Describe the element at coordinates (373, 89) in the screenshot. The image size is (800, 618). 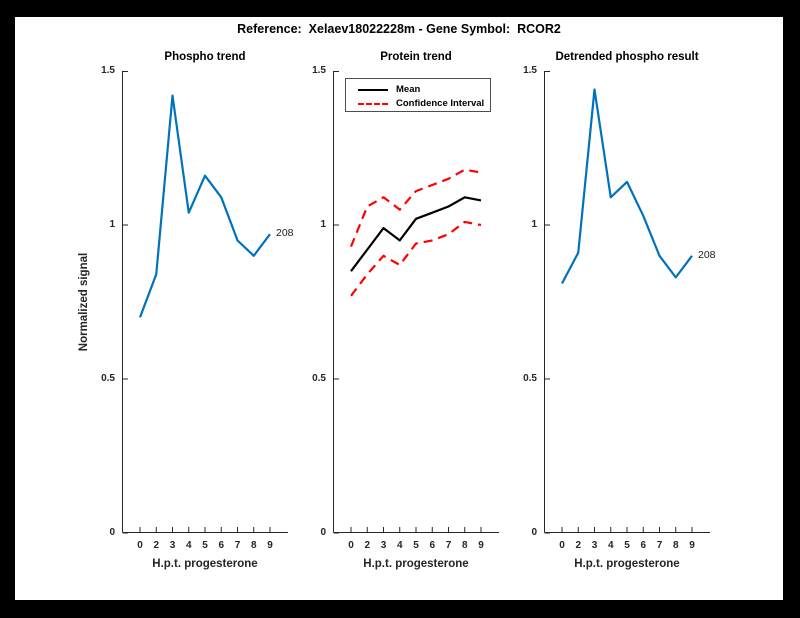
I see `mean-line-sample` at that location.